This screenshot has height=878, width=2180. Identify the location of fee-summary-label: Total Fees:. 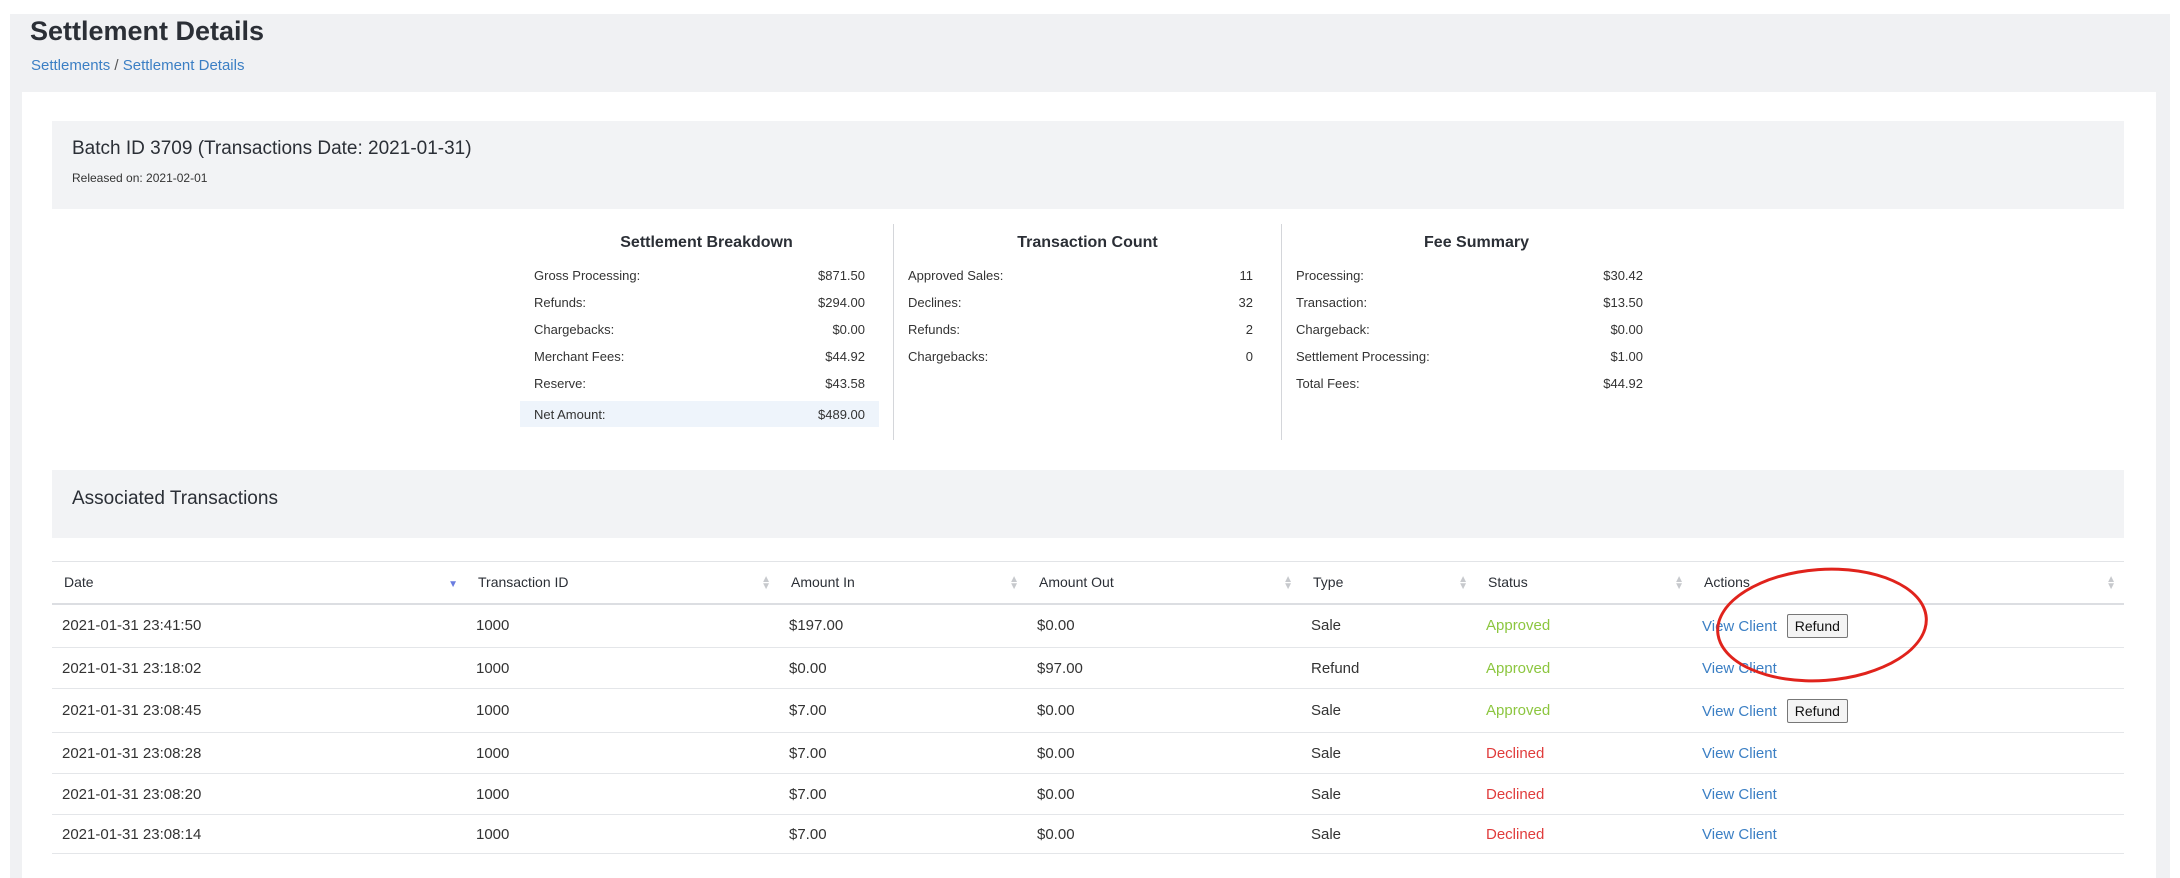
(1328, 383).